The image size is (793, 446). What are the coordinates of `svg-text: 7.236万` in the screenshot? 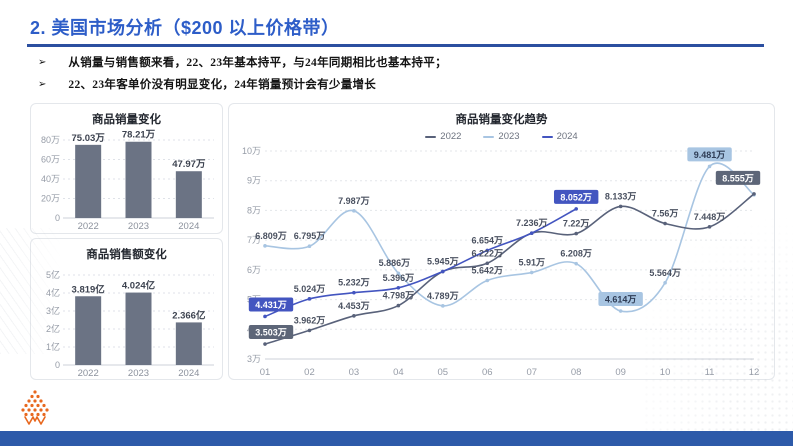 It's located at (532, 223).